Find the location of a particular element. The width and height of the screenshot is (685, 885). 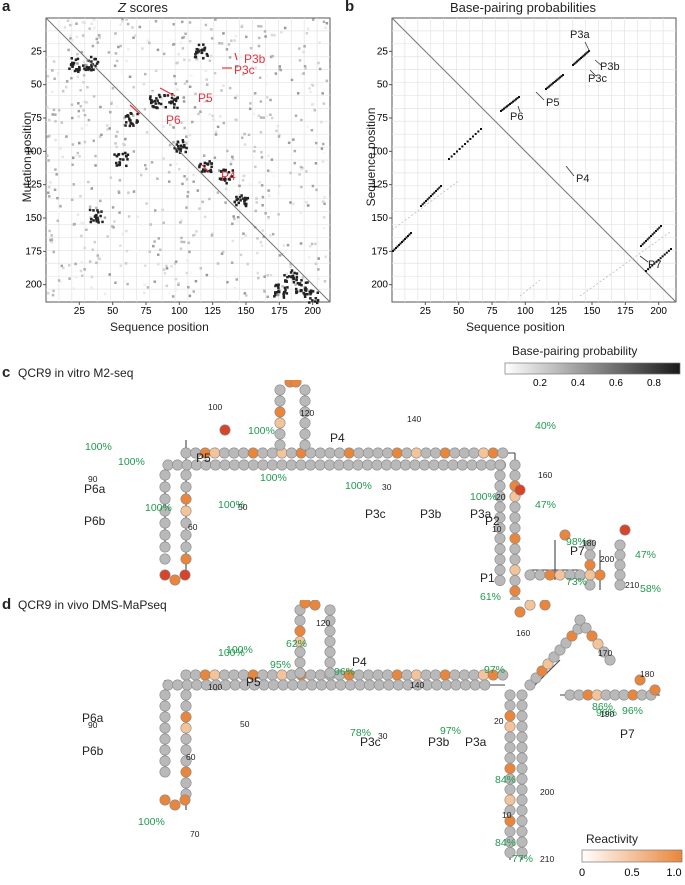

pct-label: 96% is located at coordinates (606, 713).